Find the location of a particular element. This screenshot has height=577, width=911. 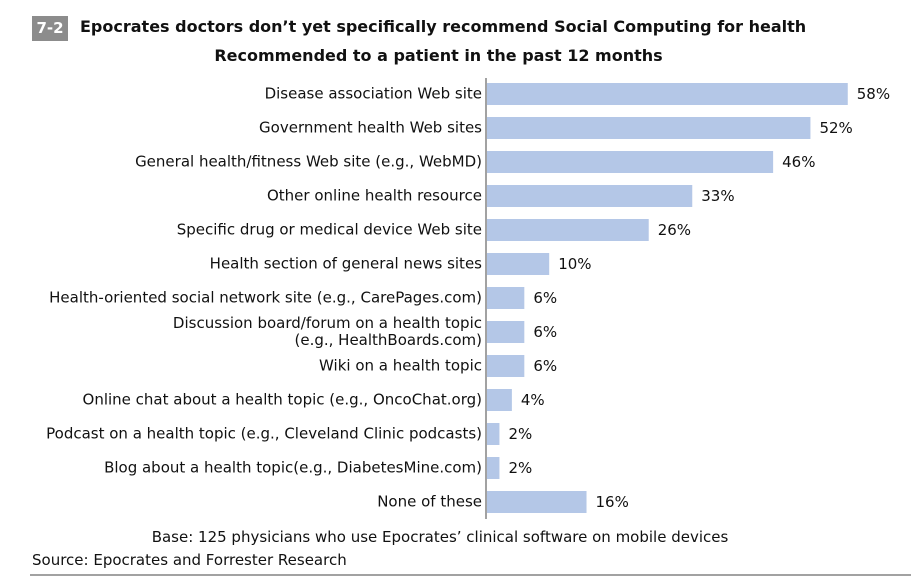

value-label: 52% is located at coordinates (836, 128).